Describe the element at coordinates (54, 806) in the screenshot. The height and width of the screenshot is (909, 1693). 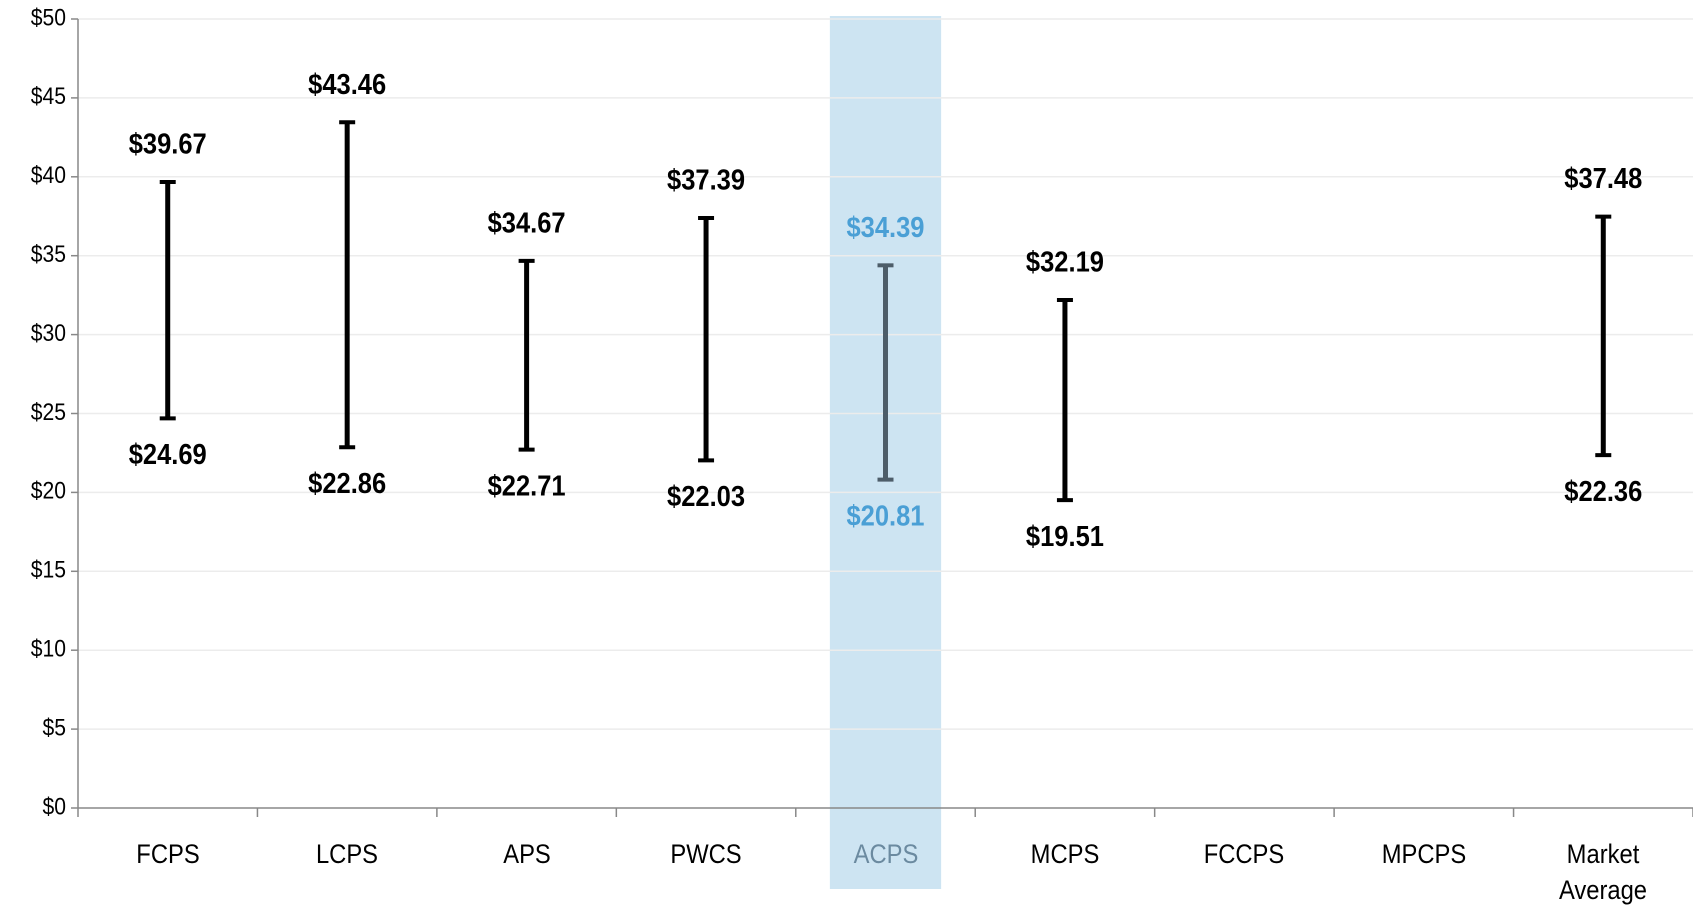
I see `y-tick-label: $0` at that location.